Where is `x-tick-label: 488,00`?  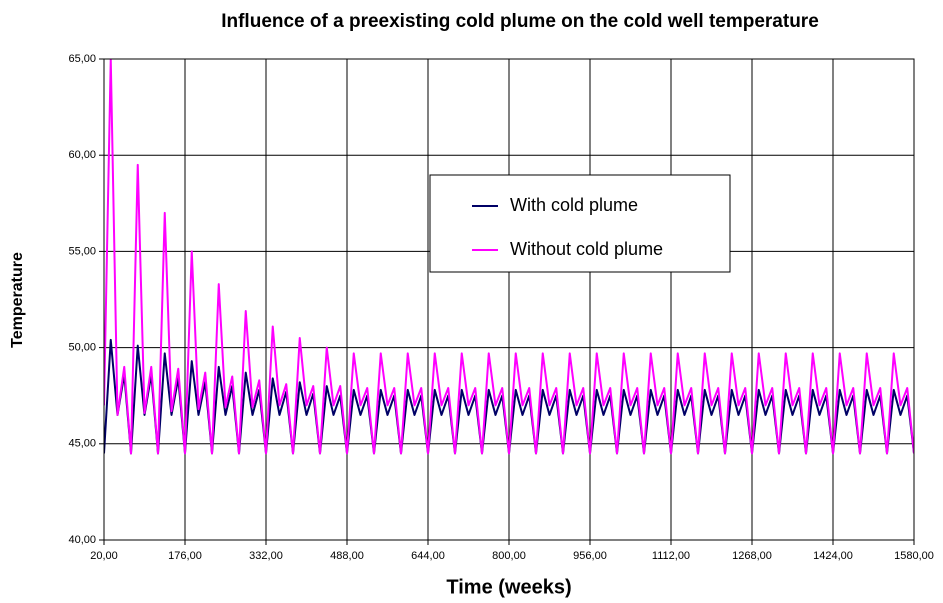
x-tick-label: 488,00 is located at coordinates (347, 556).